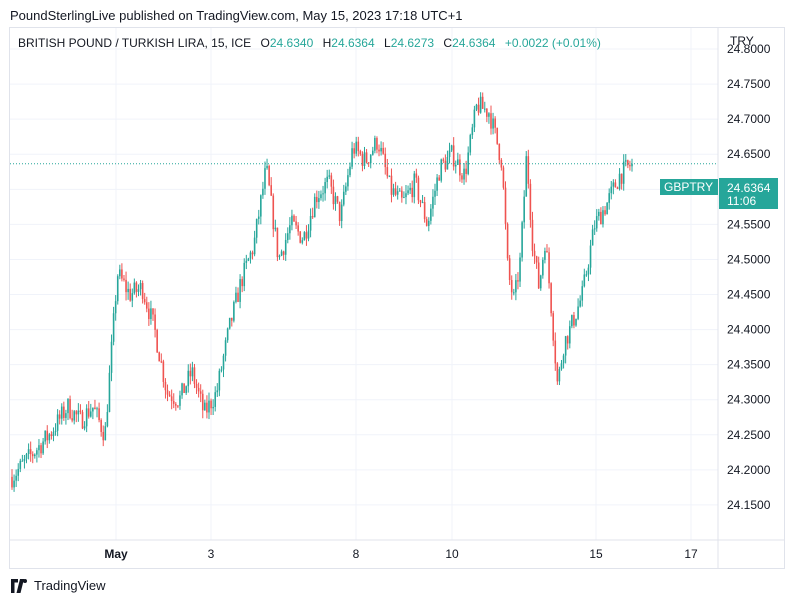 The image size is (795, 603). Describe the element at coordinates (749, 259) in the screenshot. I see `y-tick-label: 24.5000` at that location.